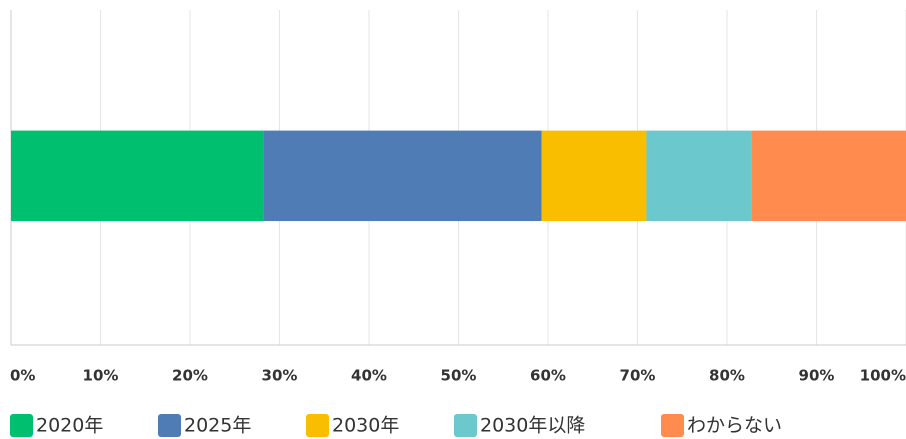 The height and width of the screenshot is (439, 906). I want to click on legend-label: 2030年以降, so click(532, 426).